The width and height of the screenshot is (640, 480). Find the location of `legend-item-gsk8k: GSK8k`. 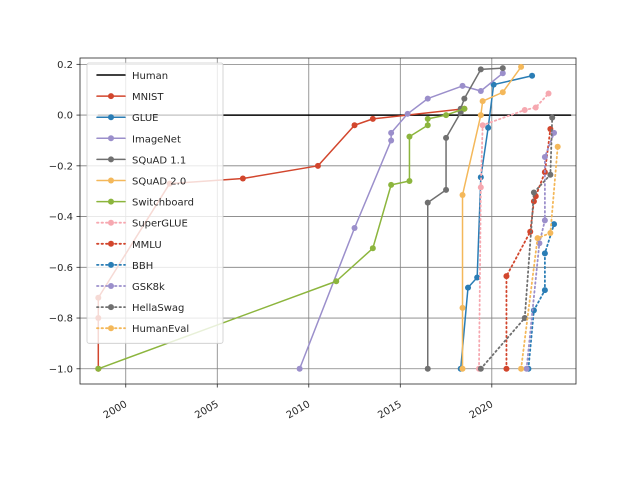

legend-item-gsk8k: GSK8k is located at coordinates (130, 287).